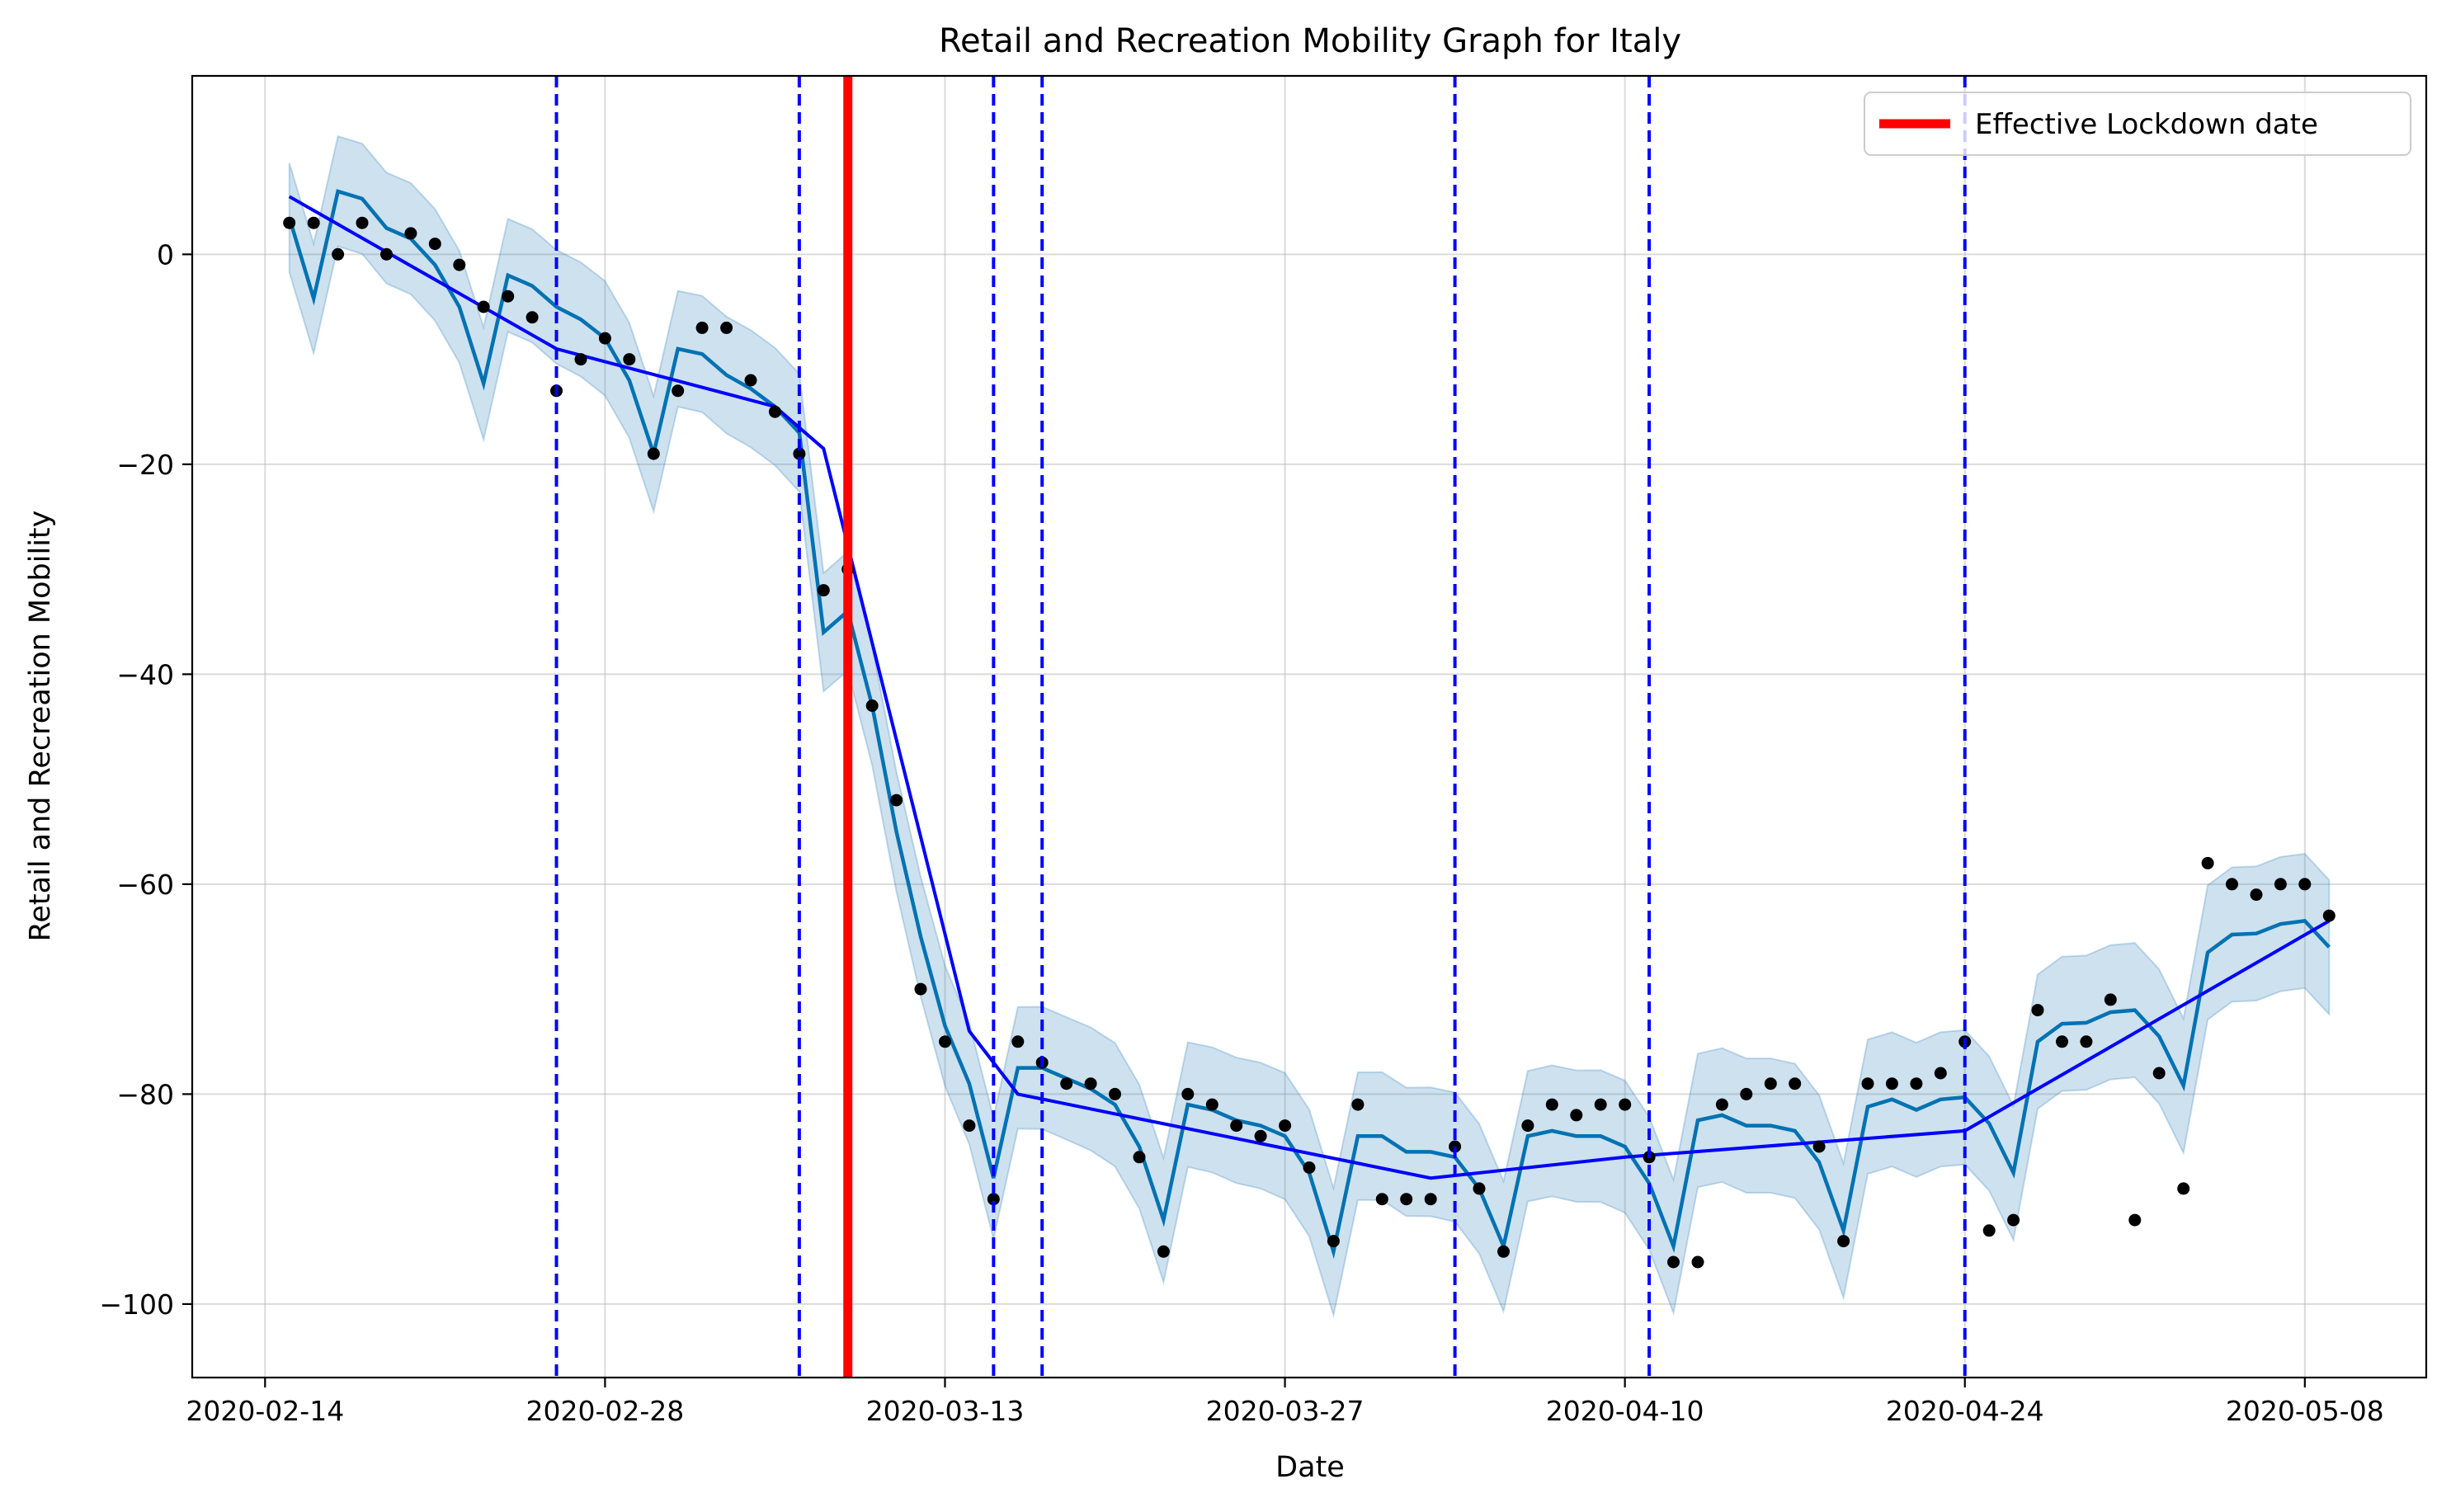  I want to click on x-tick-label: 2020-02-28, so click(605, 1411).